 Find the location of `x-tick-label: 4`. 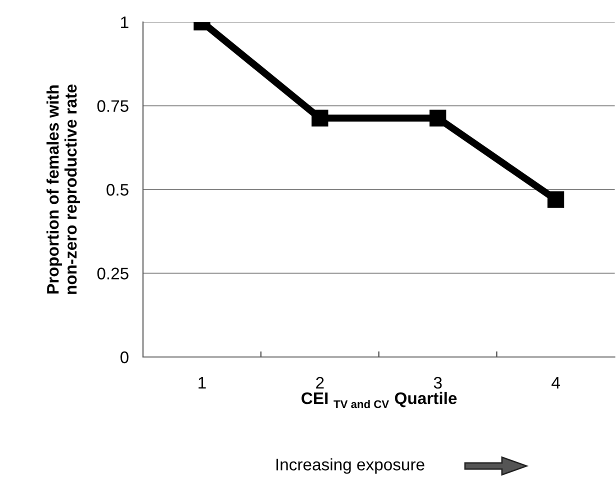

x-tick-label: 4 is located at coordinates (556, 383).